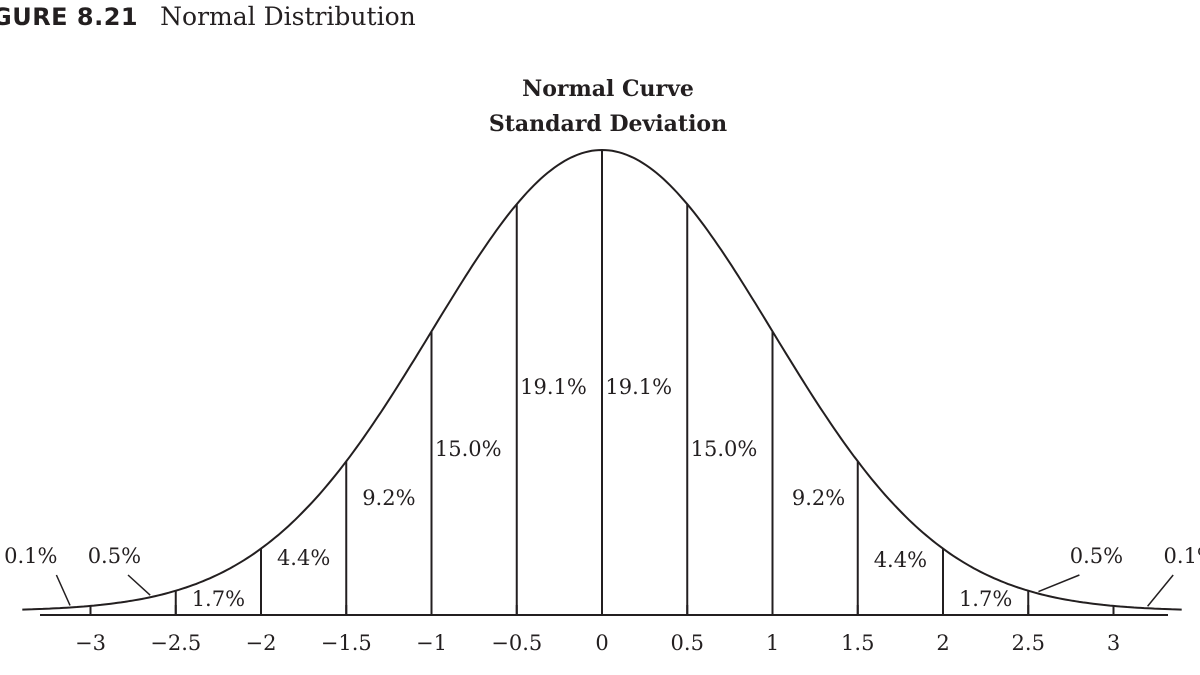 This screenshot has height=675, width=1200. What do you see at coordinates (942, 643) in the screenshot?
I see `x-tick-label: 2` at bounding box center [942, 643].